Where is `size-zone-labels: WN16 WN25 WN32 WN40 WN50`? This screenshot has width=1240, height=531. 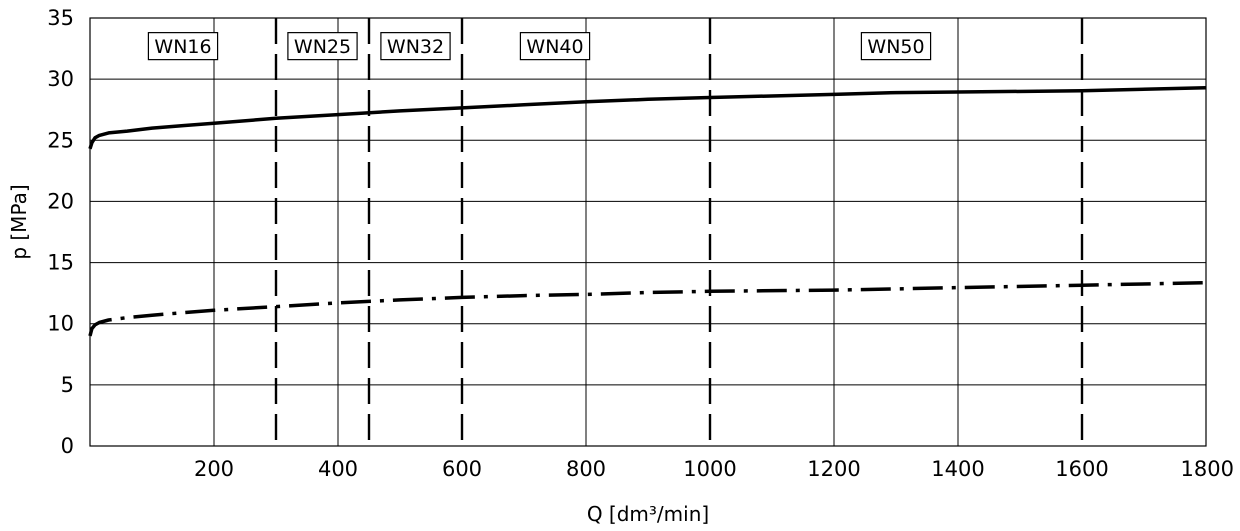 size-zone-labels: WN16 WN25 WN32 WN40 WN50 is located at coordinates (539, 46).